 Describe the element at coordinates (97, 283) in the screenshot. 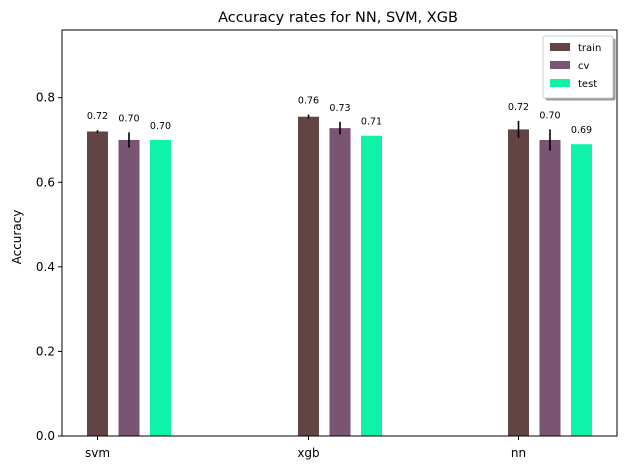

I see `bar-train-svm` at that location.